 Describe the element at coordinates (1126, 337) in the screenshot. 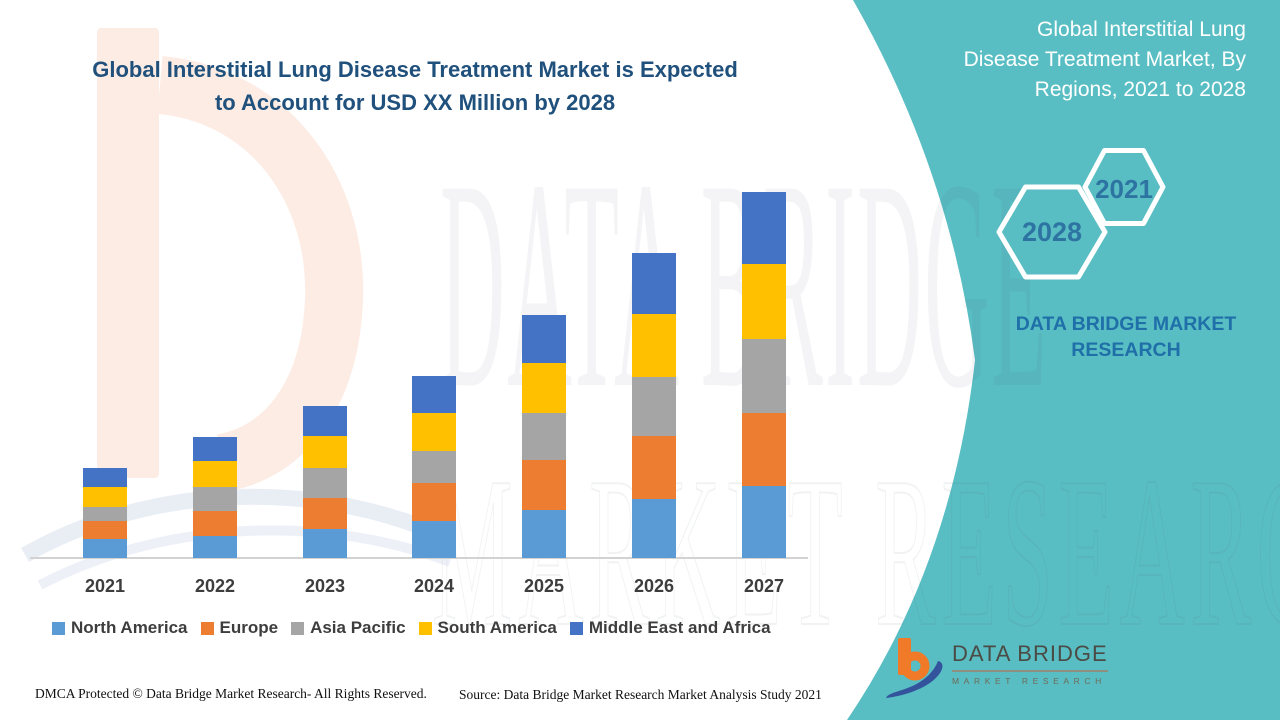

I see `brand-tagline: DATA BRIDGE MARKET RESEARCH` at that location.